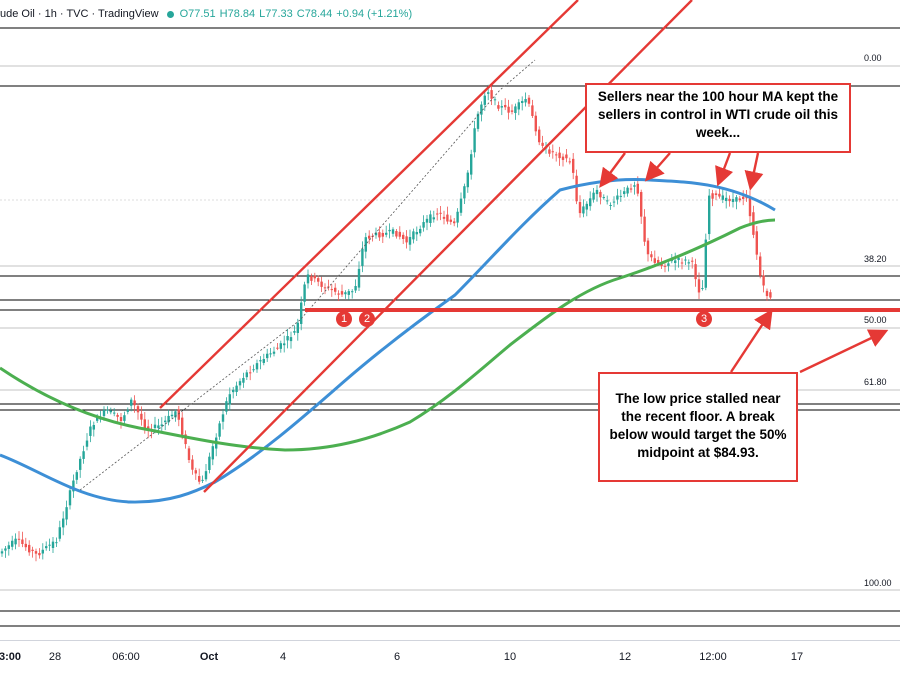 Image resolution: width=900 pixels, height=675 pixels. I want to click on fib-label-100: 100.00, so click(878, 583).